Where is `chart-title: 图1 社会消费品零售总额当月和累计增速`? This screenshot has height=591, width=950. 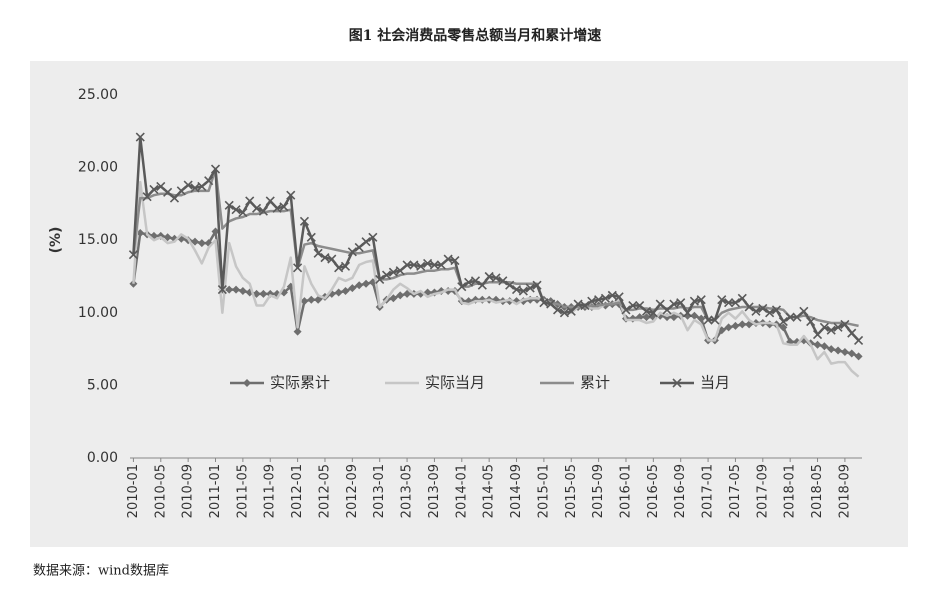 chart-title: 图1 社会消费品零售总额当月和累计增速 is located at coordinates (475, 35).